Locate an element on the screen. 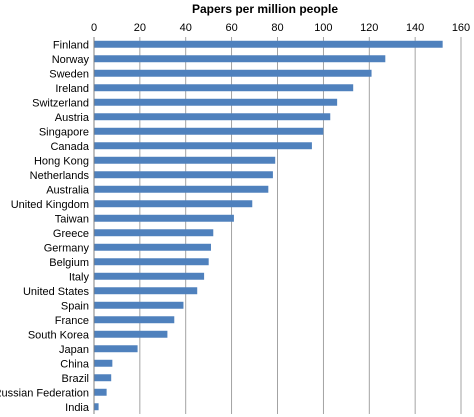 This screenshot has width=474, height=417. category-label: China is located at coordinates (75, 364).